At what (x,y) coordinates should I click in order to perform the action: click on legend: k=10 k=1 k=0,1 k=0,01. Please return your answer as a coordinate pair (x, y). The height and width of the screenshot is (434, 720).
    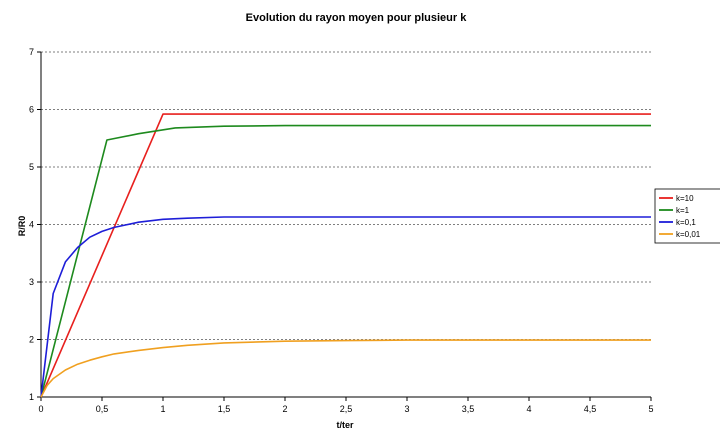
    Looking at the image, I should click on (687, 216).